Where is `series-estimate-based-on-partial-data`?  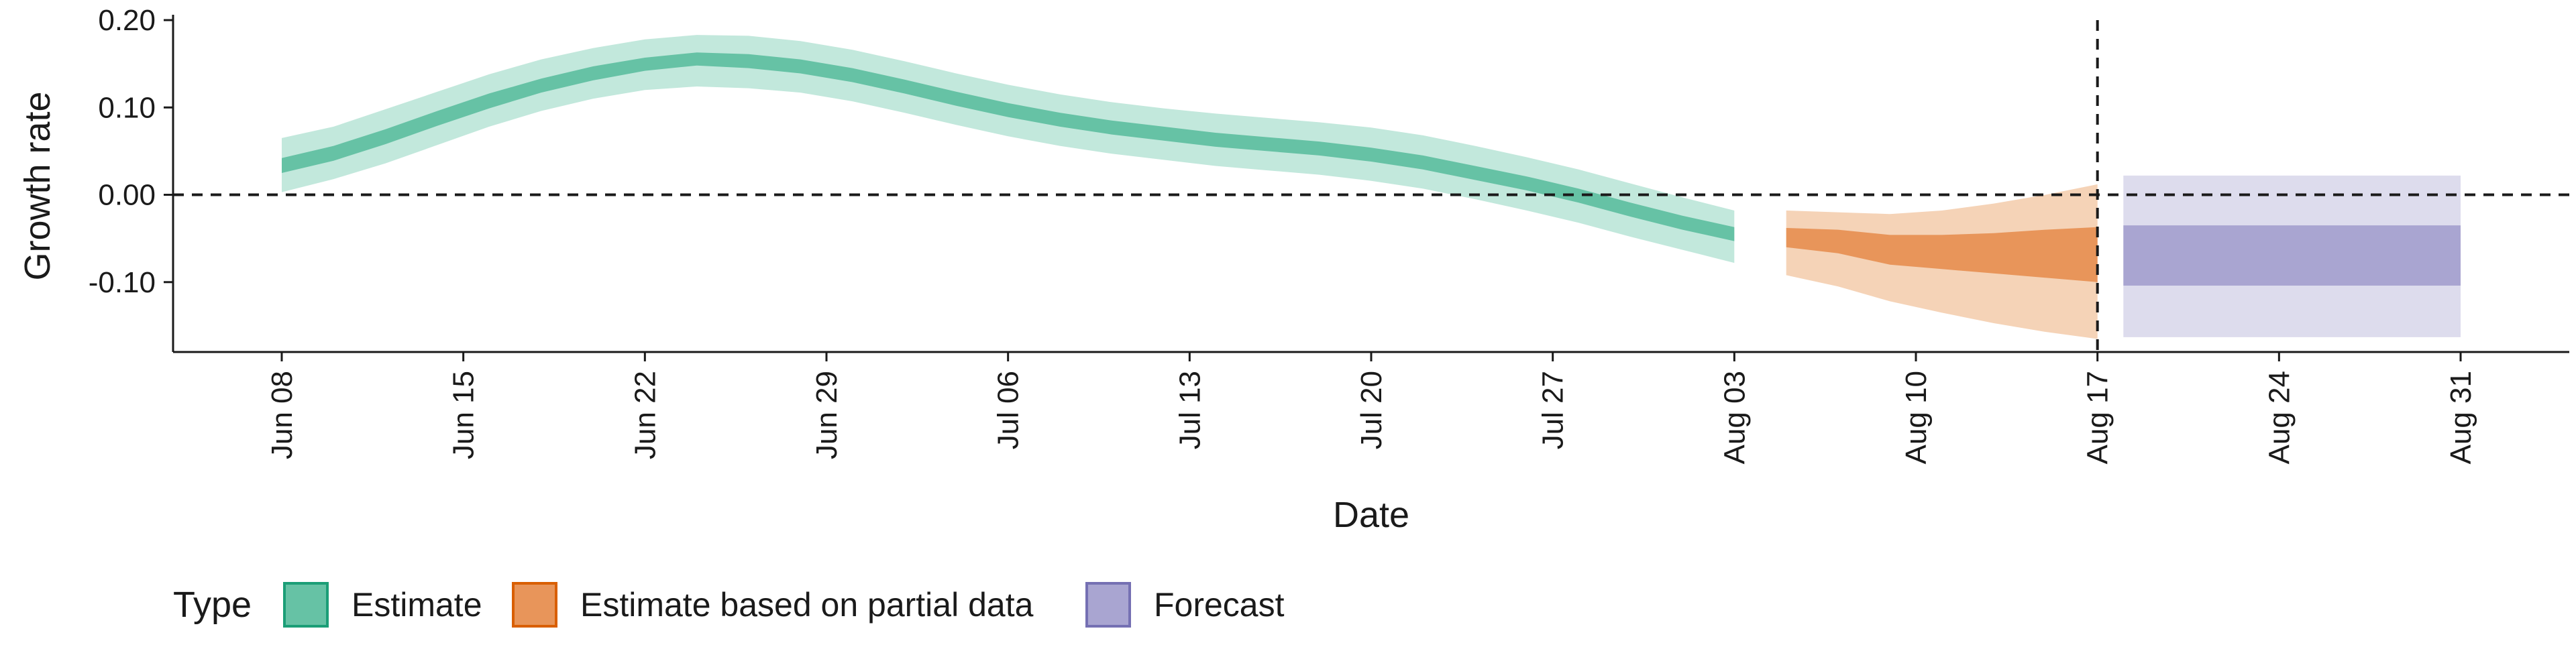 series-estimate-based-on-partial-data is located at coordinates (1942, 261).